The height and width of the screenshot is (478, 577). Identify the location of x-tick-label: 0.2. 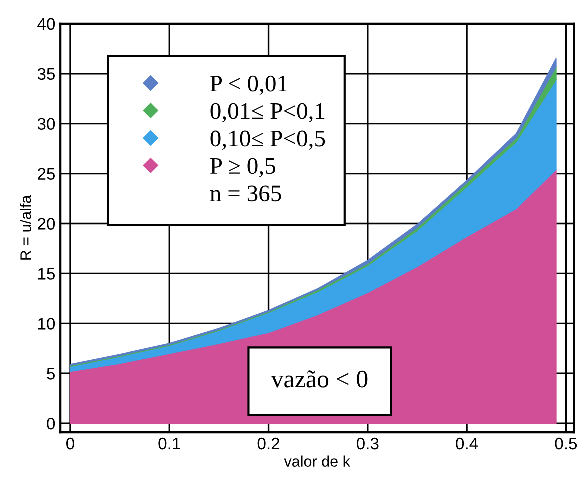
(269, 444).